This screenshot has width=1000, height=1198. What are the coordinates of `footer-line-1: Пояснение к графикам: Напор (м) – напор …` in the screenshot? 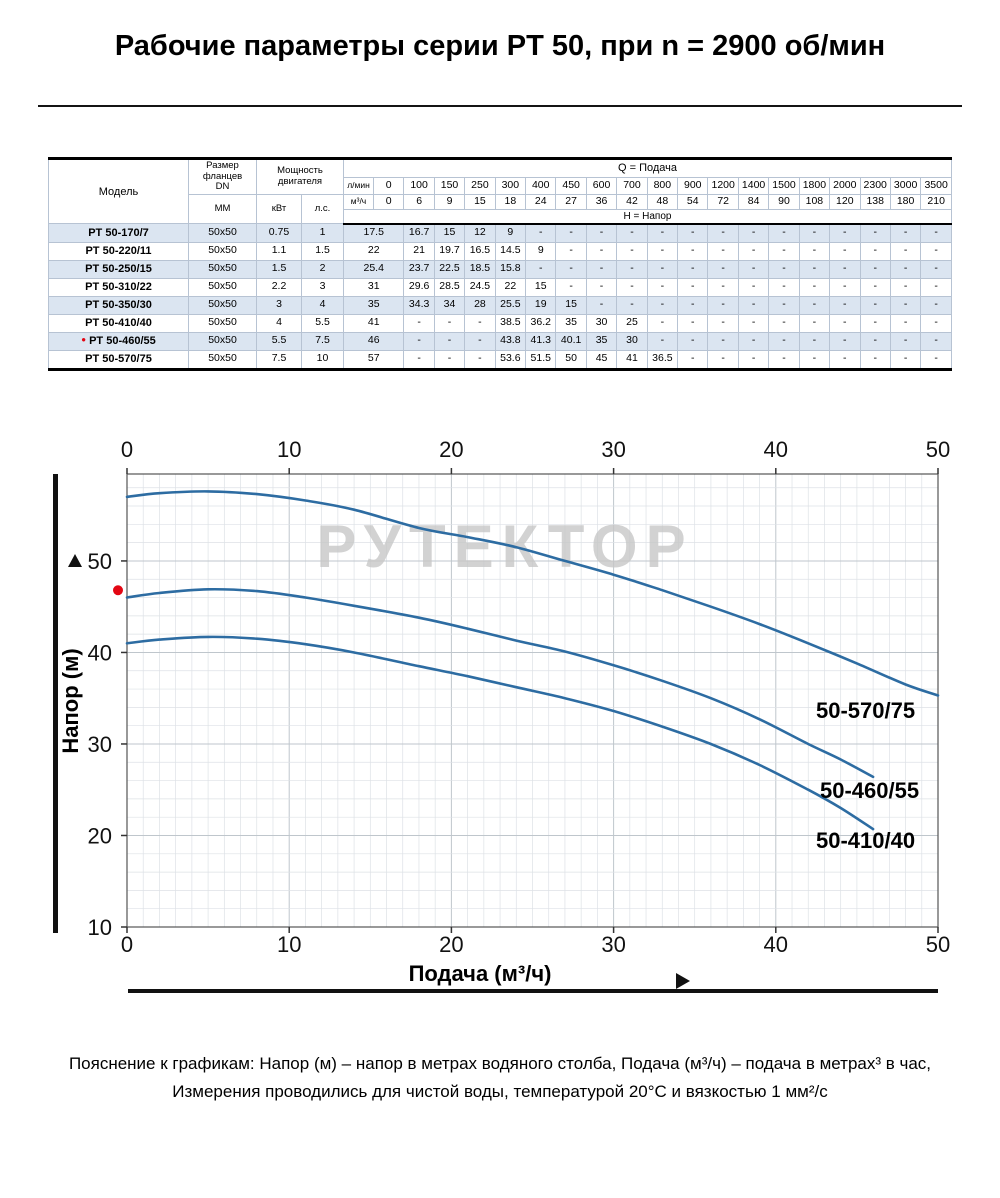 It's located at (500, 1063).